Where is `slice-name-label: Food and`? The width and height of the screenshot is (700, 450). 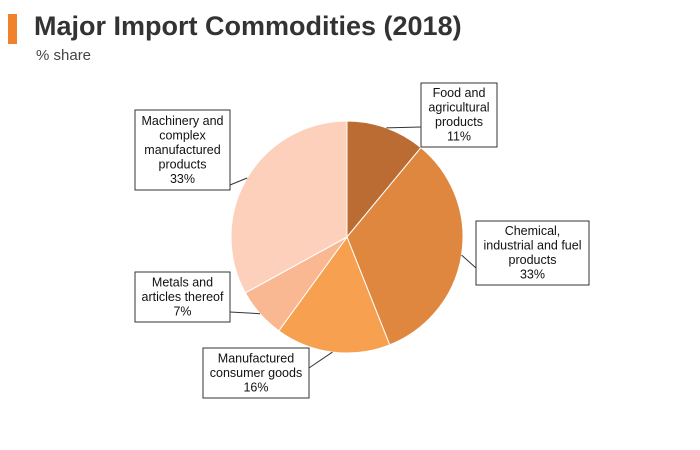 slice-name-label: Food and is located at coordinates (459, 93).